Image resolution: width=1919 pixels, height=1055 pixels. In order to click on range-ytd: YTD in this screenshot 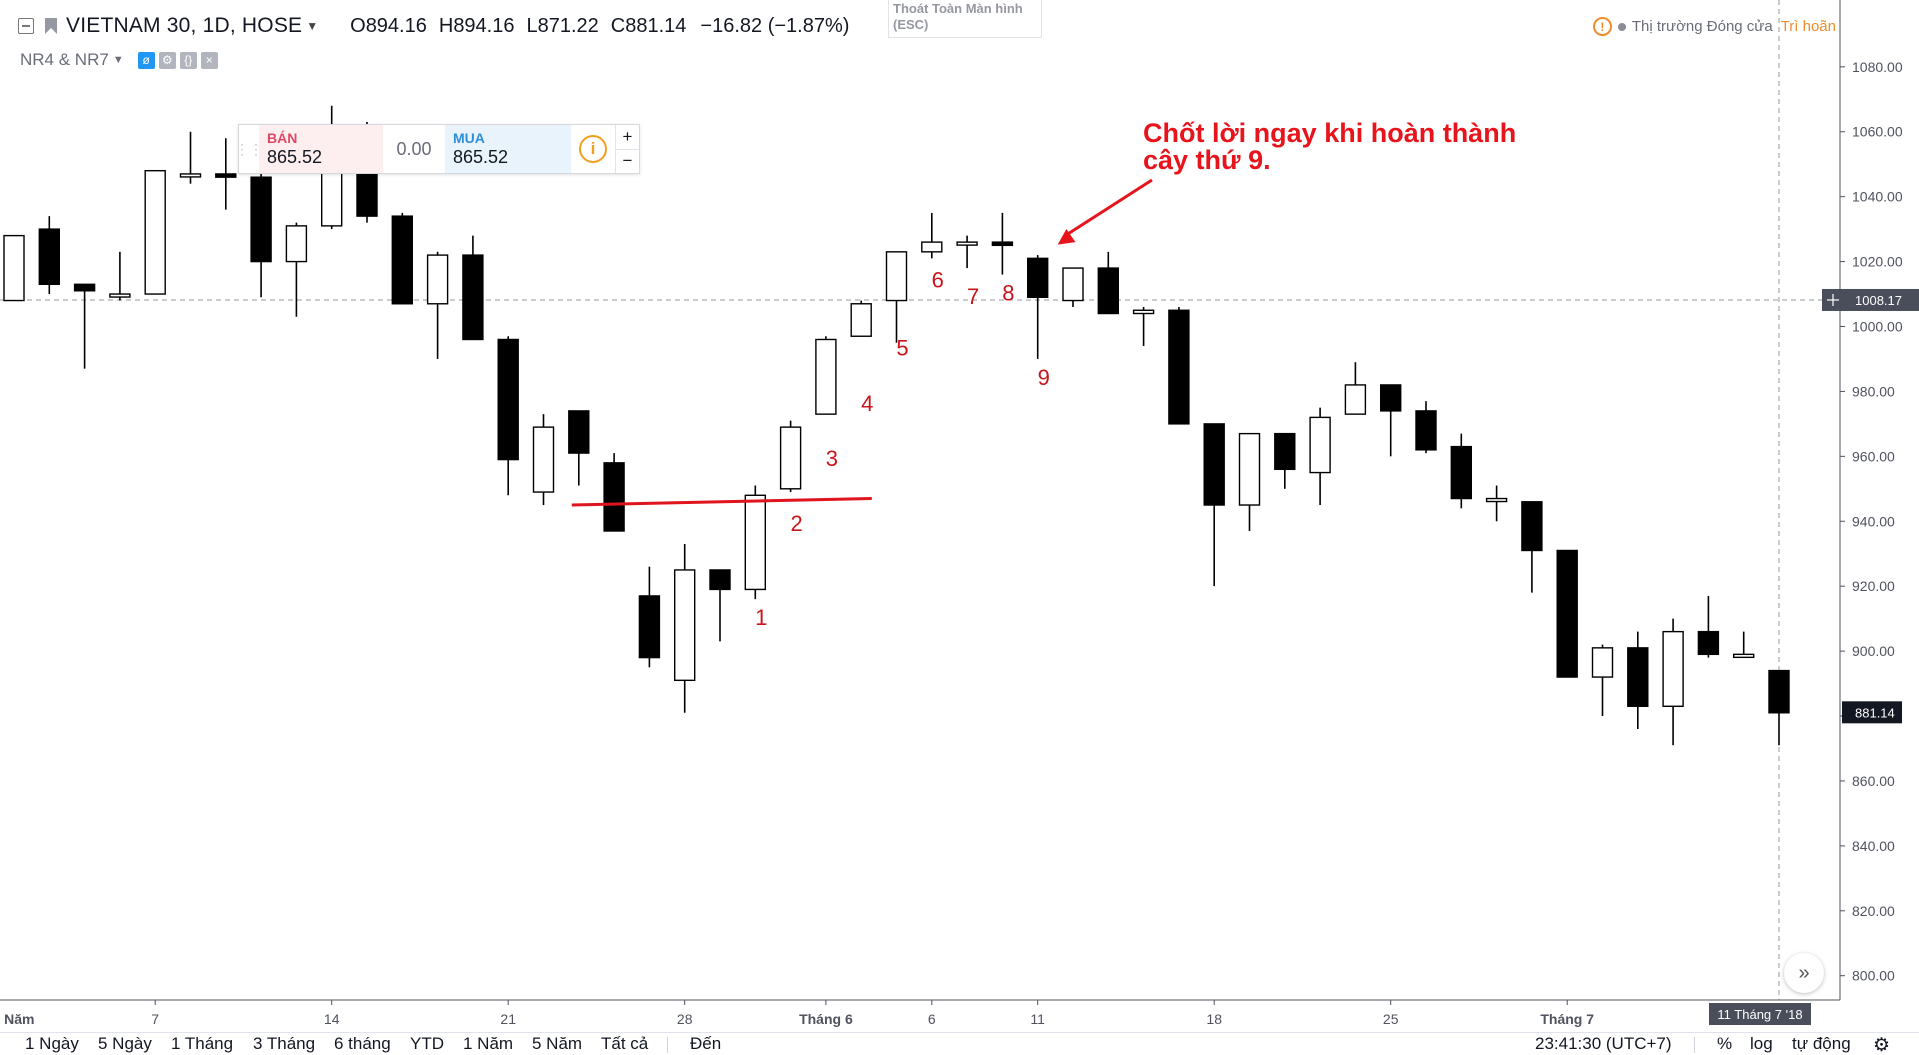, I will do `click(427, 1043)`.